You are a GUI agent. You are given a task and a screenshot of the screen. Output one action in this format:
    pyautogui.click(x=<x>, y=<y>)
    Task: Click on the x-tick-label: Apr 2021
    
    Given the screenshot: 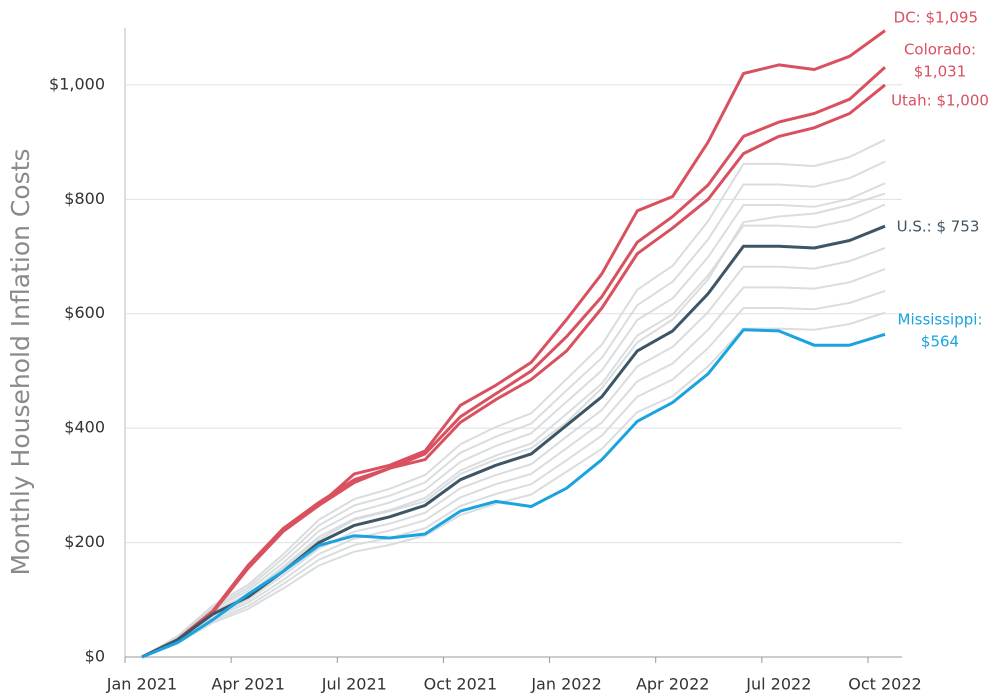 What is the action you would take?
    pyautogui.click(x=247, y=684)
    